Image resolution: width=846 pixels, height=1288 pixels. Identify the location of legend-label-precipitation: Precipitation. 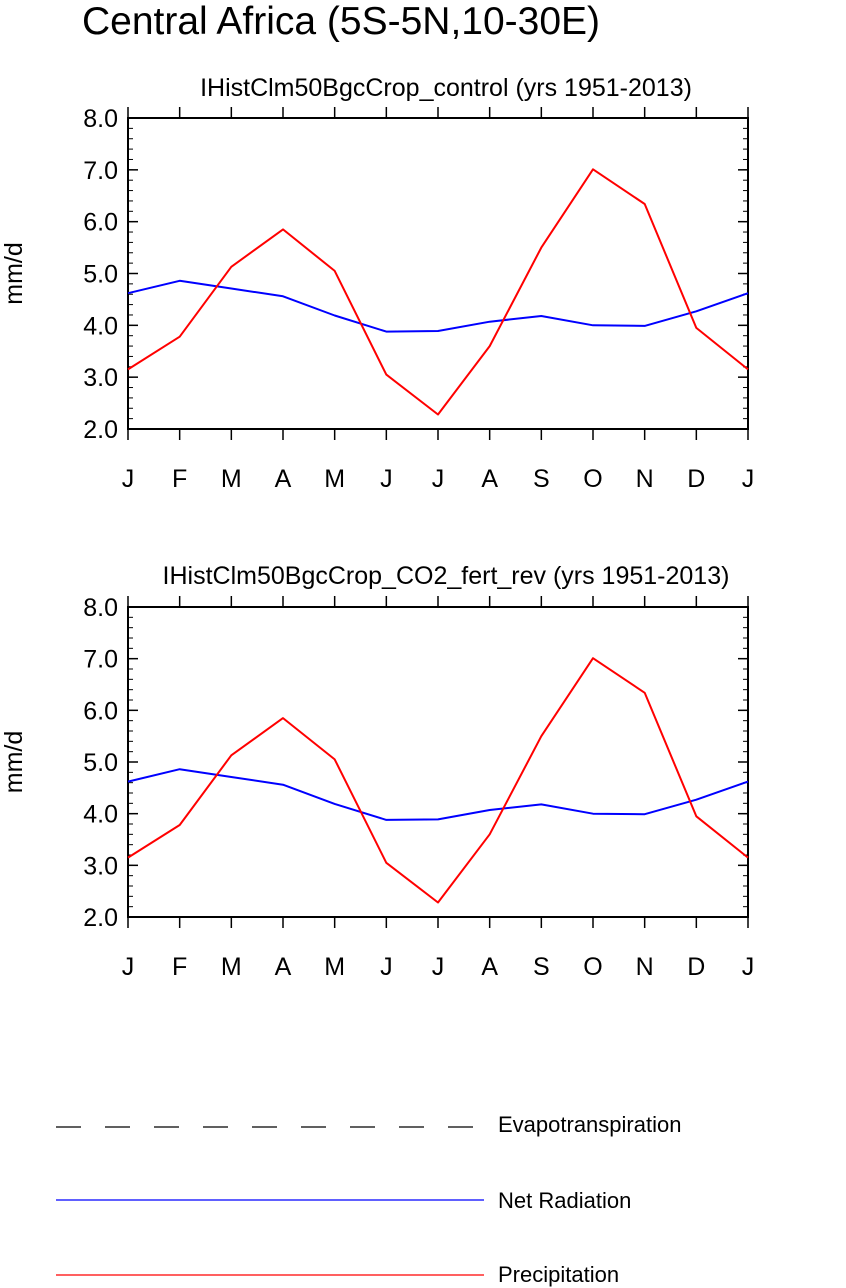
(559, 1274).